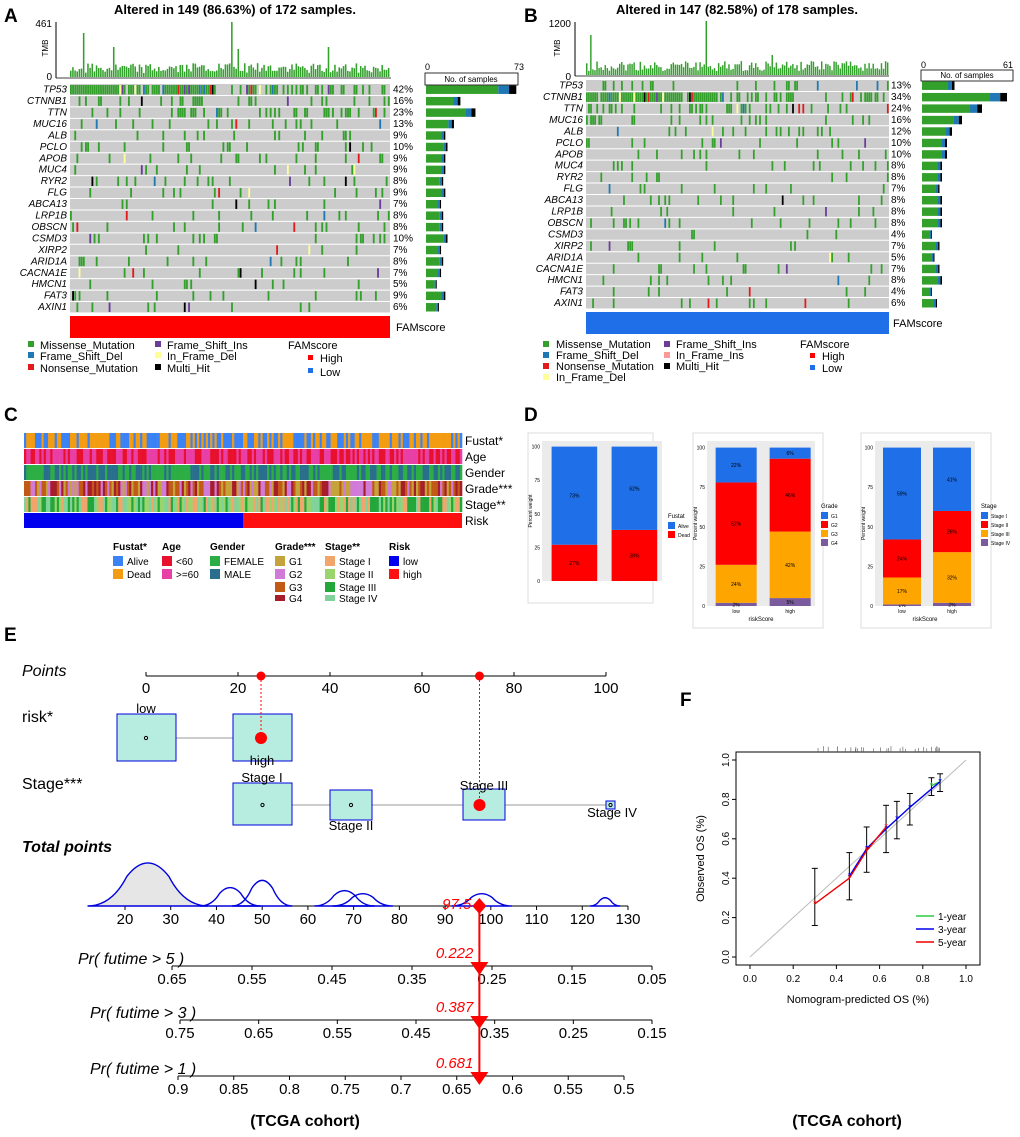 The image size is (1020, 1137). I want to click on legend-c-male: MALE, so click(238, 575).